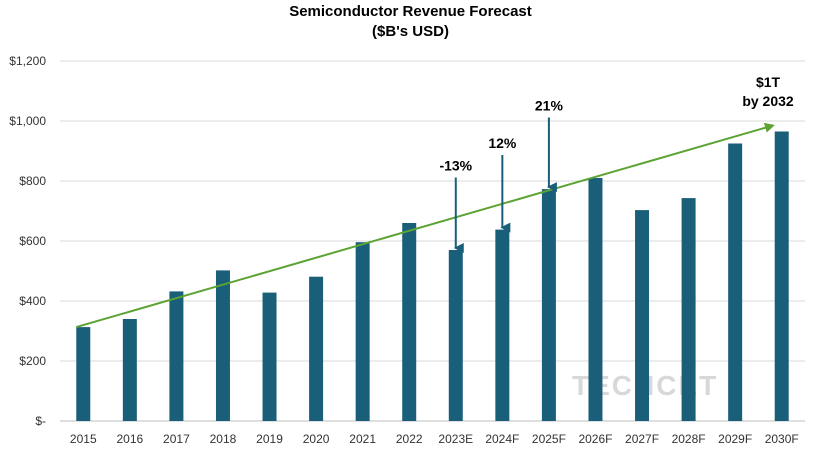  Describe the element at coordinates (316, 439) in the screenshot. I see `x-tick-label: 2020` at that location.